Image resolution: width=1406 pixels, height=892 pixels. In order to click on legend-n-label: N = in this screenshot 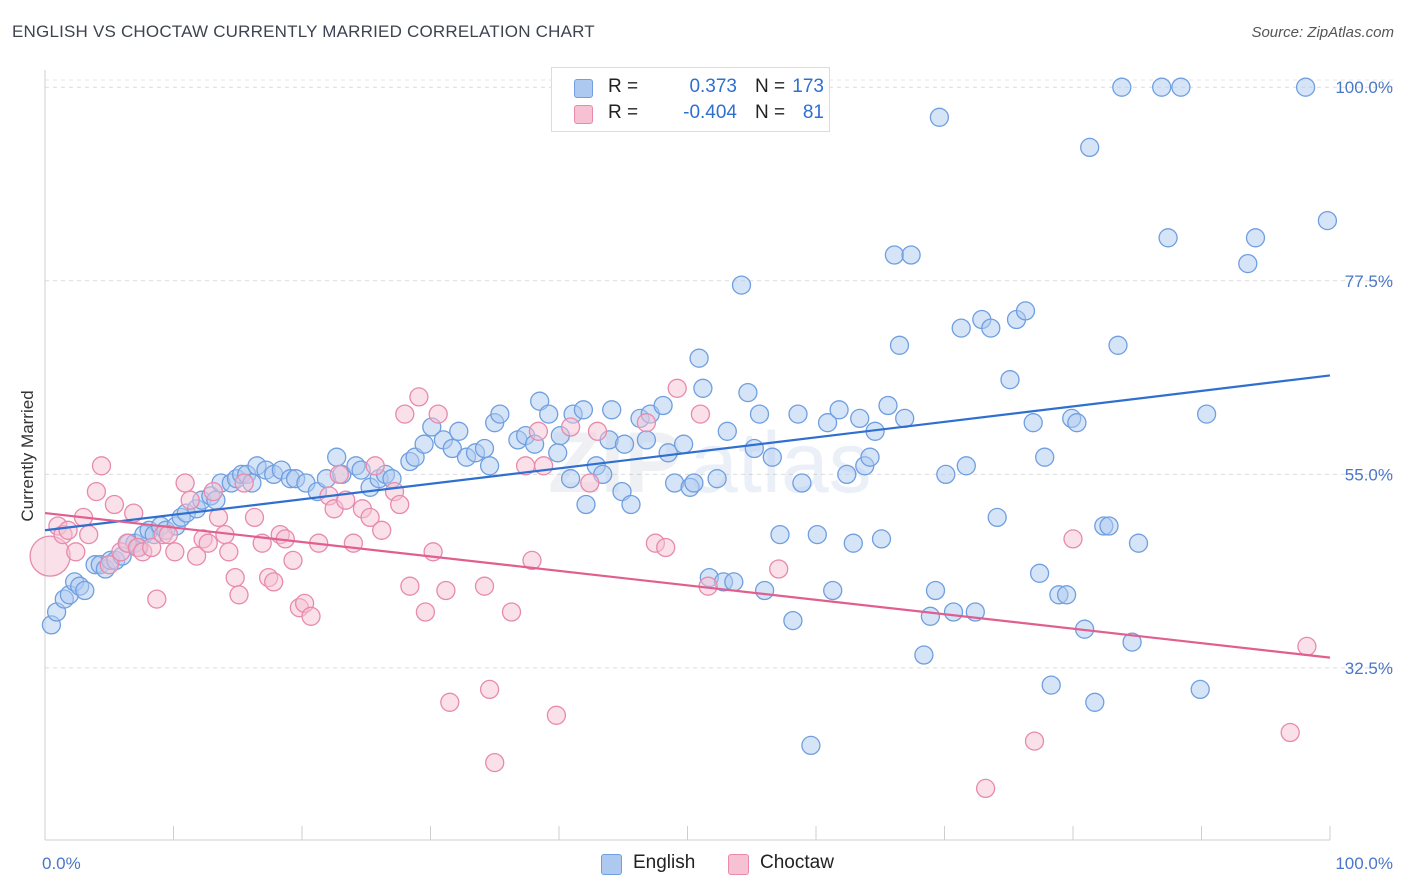, I will do `click(770, 112)`.